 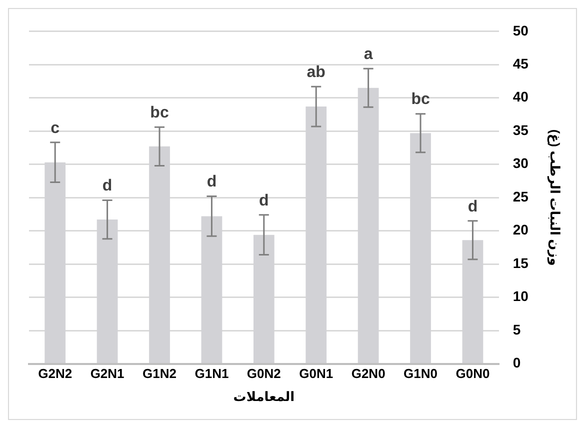 What do you see at coordinates (520, 96) in the screenshot?
I see `y-tick-label: 40` at bounding box center [520, 96].